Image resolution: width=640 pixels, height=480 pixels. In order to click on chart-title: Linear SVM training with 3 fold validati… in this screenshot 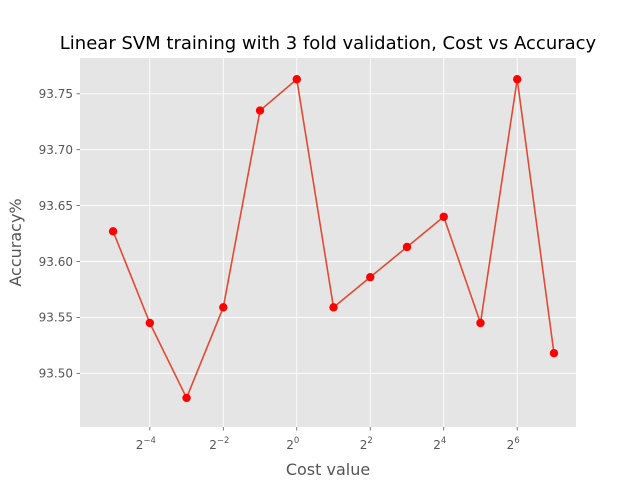, I will do `click(328, 43)`.